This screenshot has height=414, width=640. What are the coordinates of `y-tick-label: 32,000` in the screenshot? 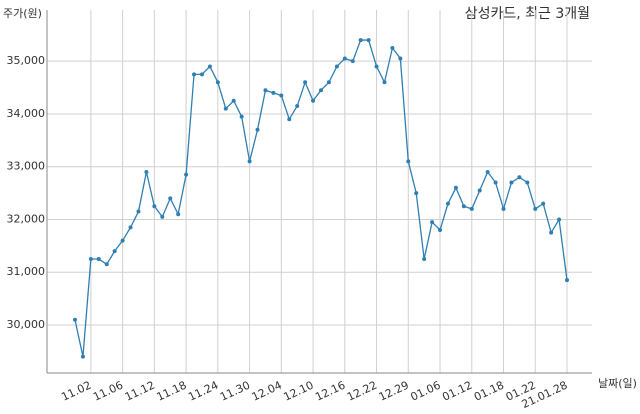 It's located at (26, 218).